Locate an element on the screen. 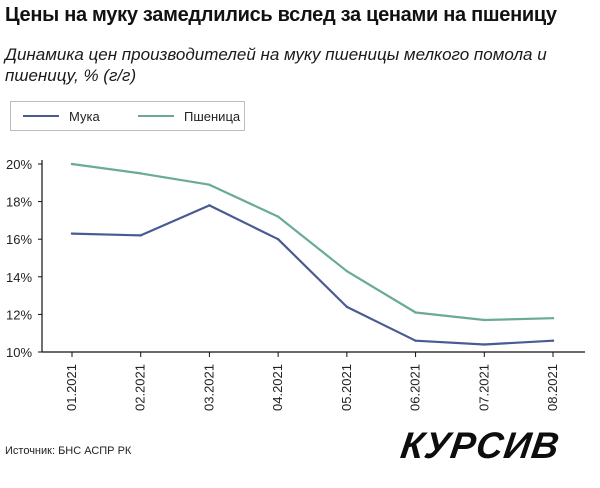 The image size is (600, 488). y-tick-label: 12% is located at coordinates (19, 314).